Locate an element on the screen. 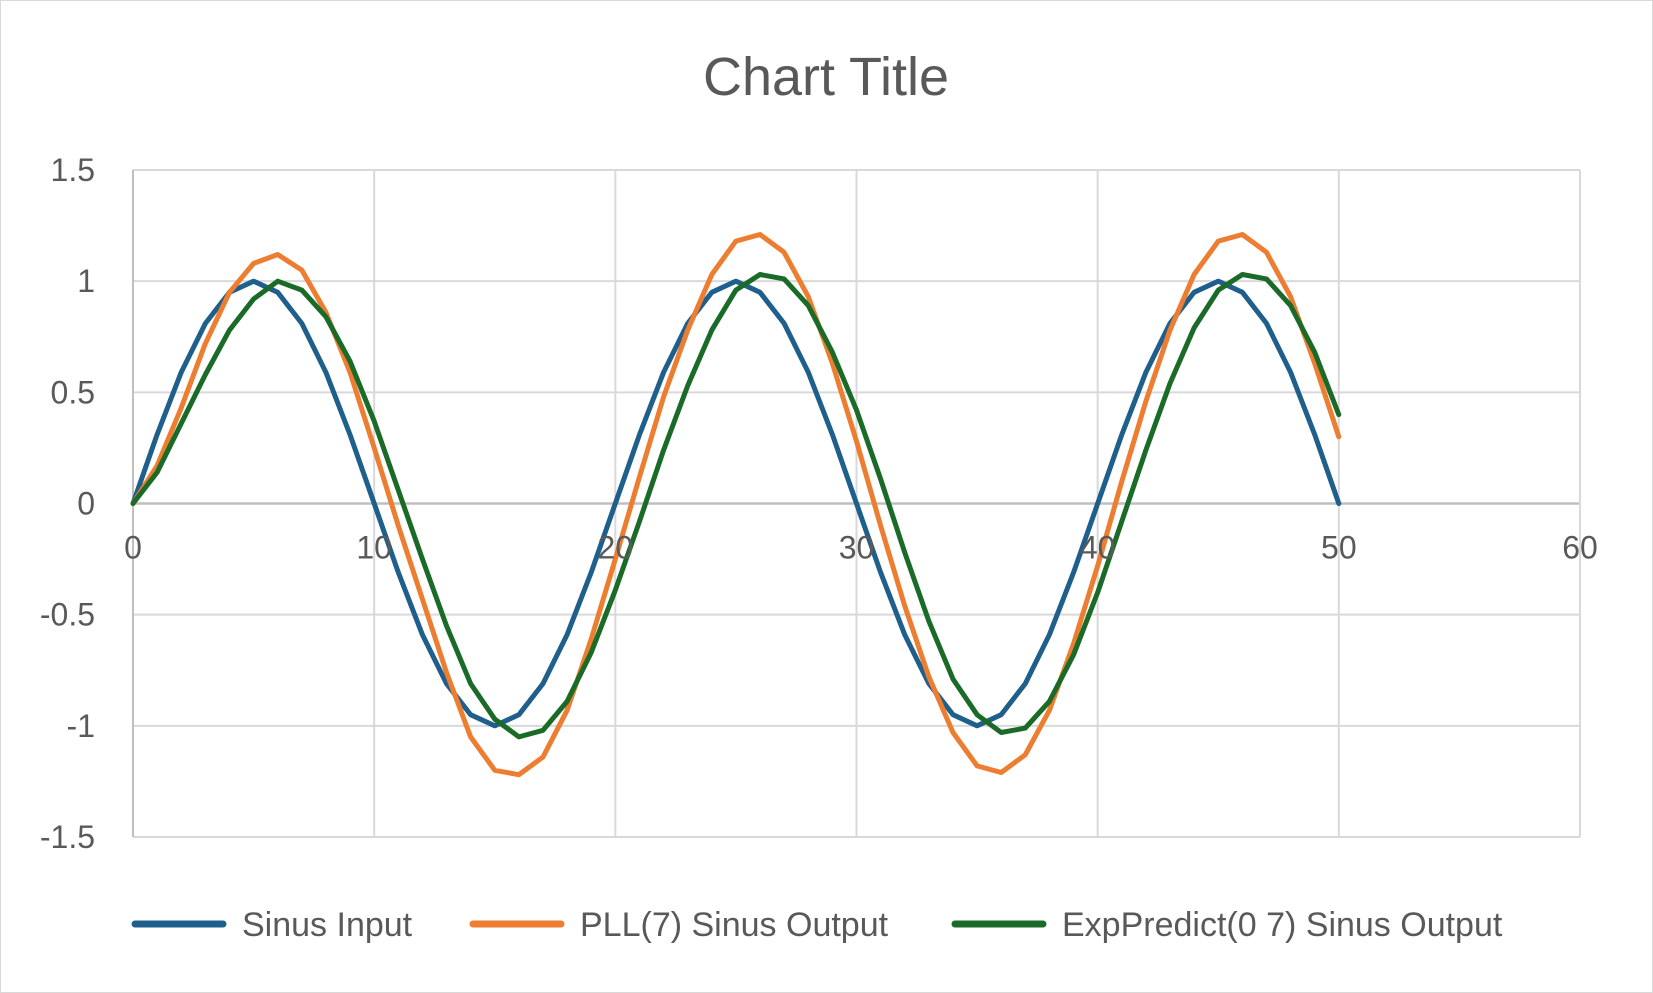 The height and width of the screenshot is (993, 1653). y-tick-label: -1.5 is located at coordinates (67, 837).